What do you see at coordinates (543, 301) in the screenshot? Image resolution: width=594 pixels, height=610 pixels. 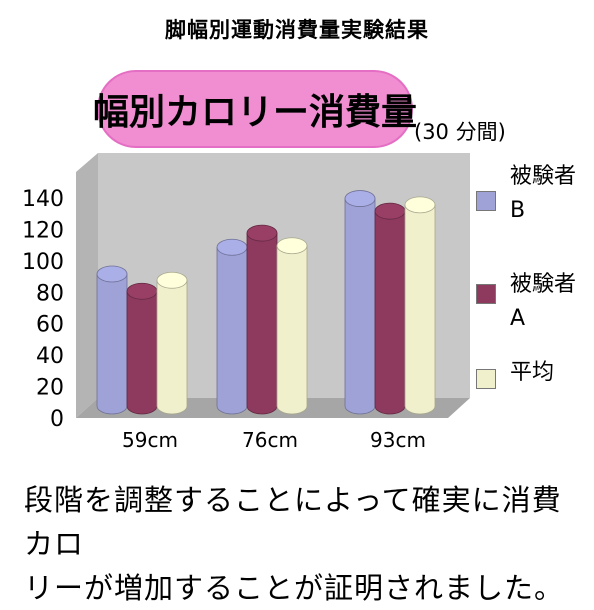 I see `legend-label: 被験者 A` at bounding box center [543, 301].